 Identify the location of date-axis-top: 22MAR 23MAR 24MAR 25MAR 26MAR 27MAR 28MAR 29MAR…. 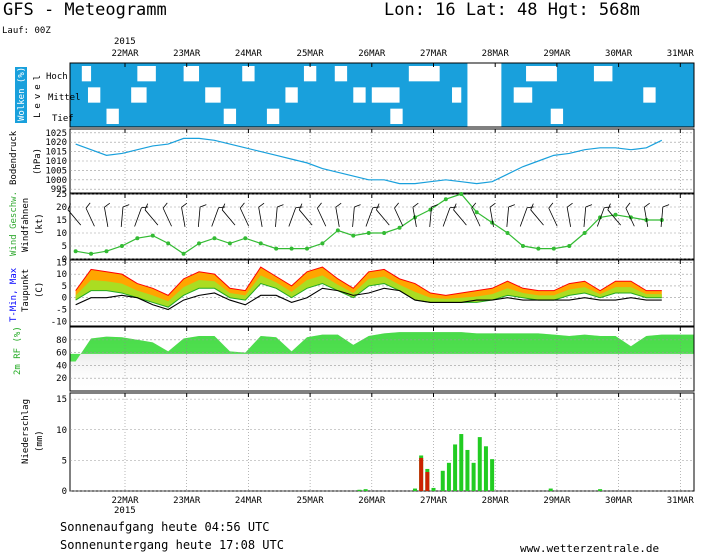
(402, 54).